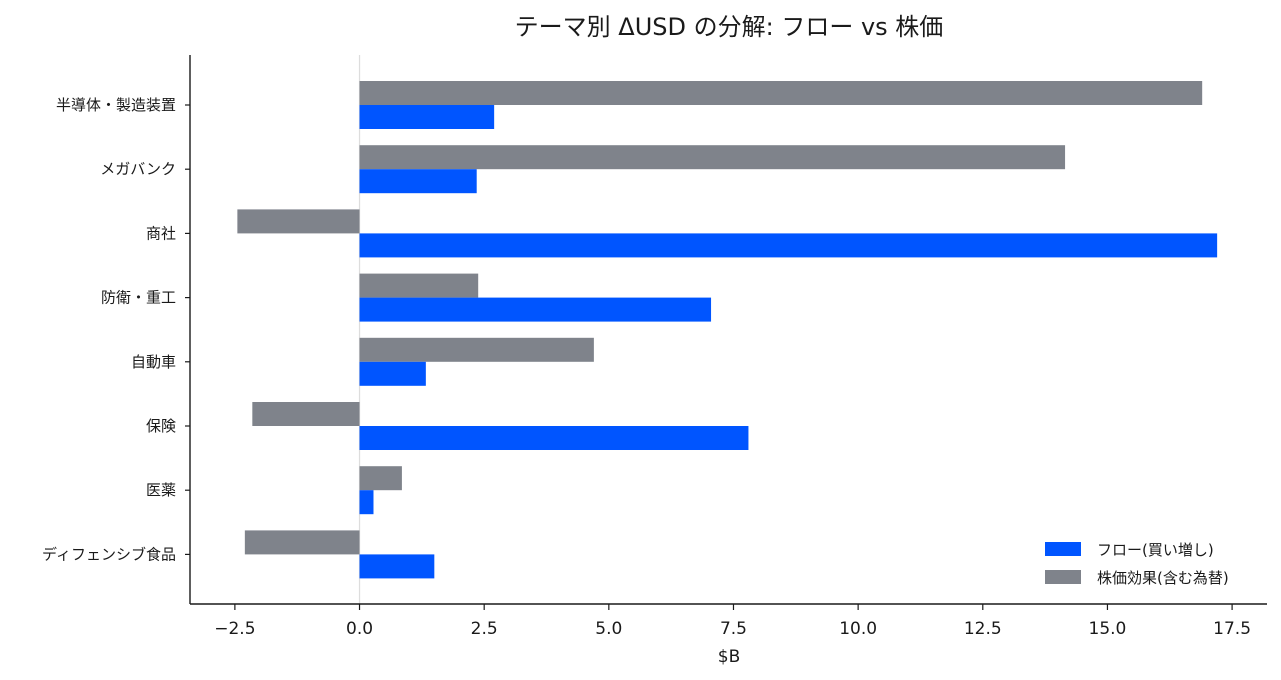 Image resolution: width=1281 pixels, height=680 pixels. I want to click on x-tick-label-2: 2.5, so click(484, 629).